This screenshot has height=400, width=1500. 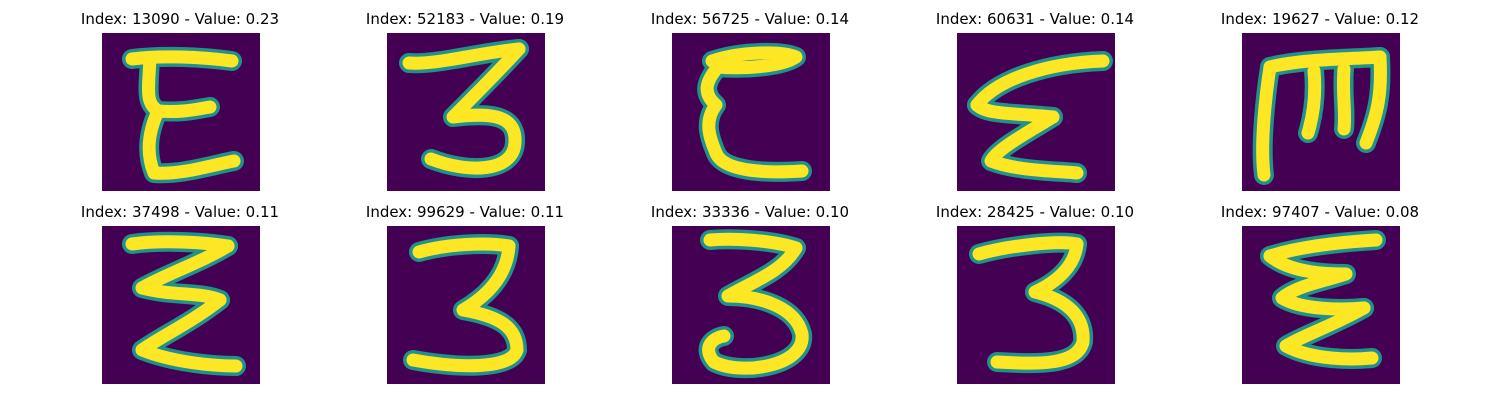 I want to click on panel: Index: 56725 - Value: 0.14, so click(x=770, y=105).